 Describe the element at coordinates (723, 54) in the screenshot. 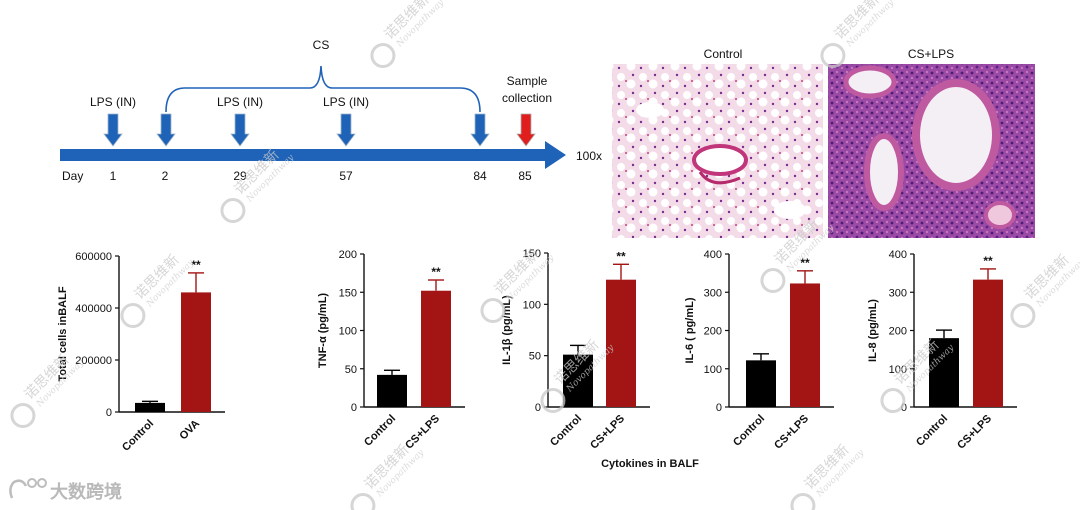

I see `histology-title-control: Control` at that location.